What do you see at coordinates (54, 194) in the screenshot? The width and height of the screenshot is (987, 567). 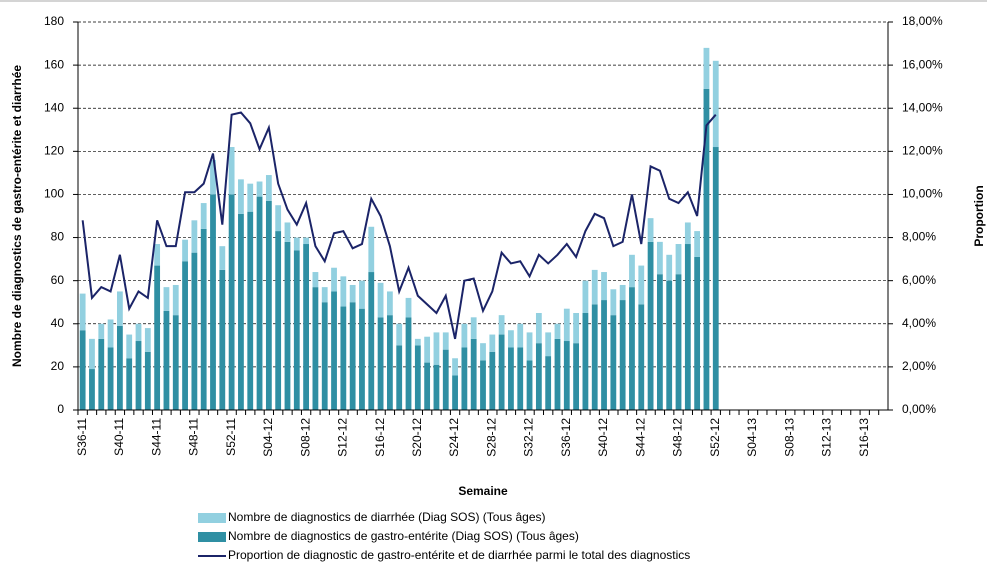 I see `y-tick-label: 100` at bounding box center [54, 194].